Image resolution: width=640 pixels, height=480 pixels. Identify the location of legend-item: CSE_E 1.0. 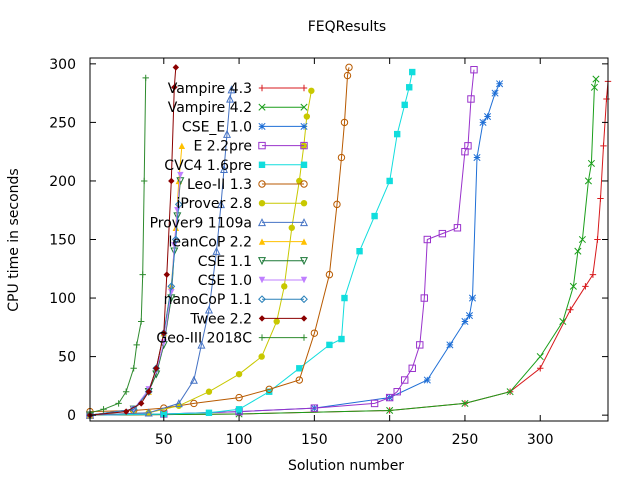
(245, 127).